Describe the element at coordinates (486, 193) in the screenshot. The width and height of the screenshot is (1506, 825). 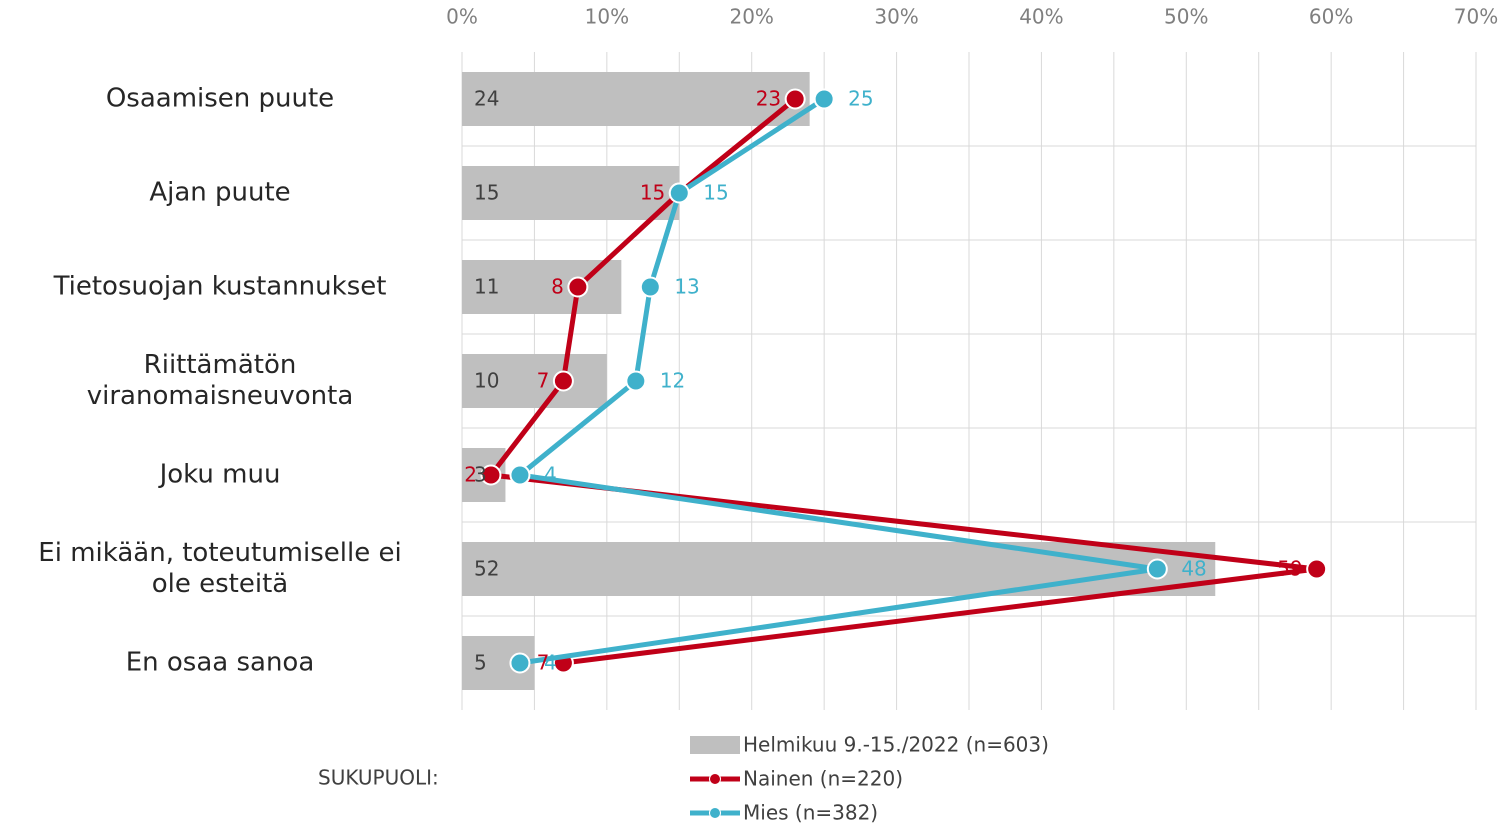
I see `bar-value-label: 15` at that location.